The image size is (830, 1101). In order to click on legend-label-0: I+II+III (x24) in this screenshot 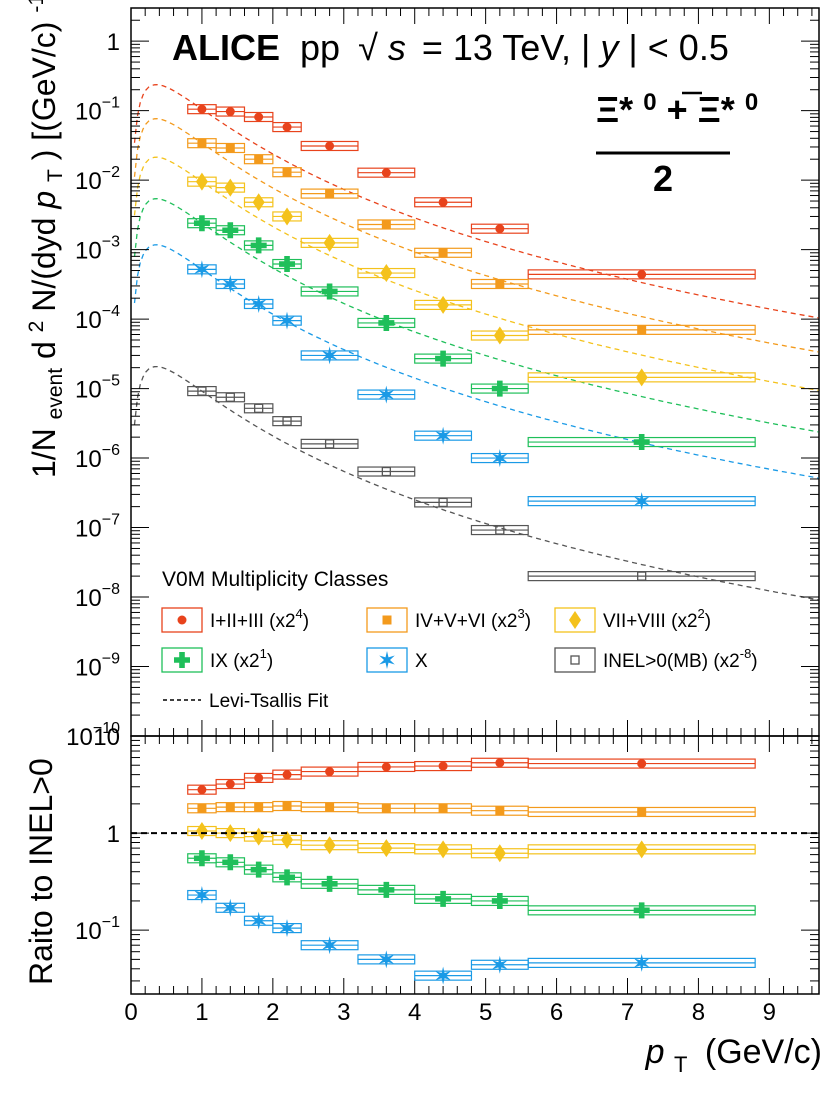, I will do `click(259, 619)`.